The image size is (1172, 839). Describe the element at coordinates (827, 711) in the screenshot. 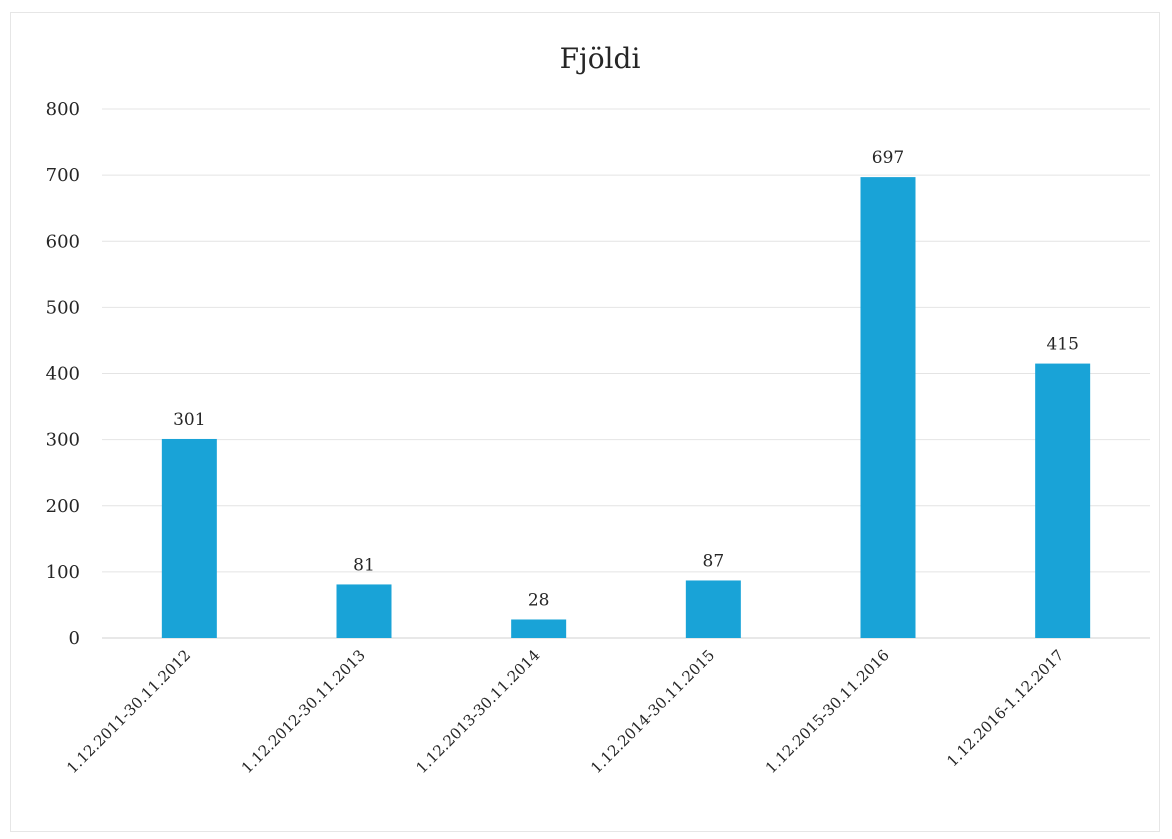

I see `x-tick-label: 1.12.2015-30.11.2016` at that location.